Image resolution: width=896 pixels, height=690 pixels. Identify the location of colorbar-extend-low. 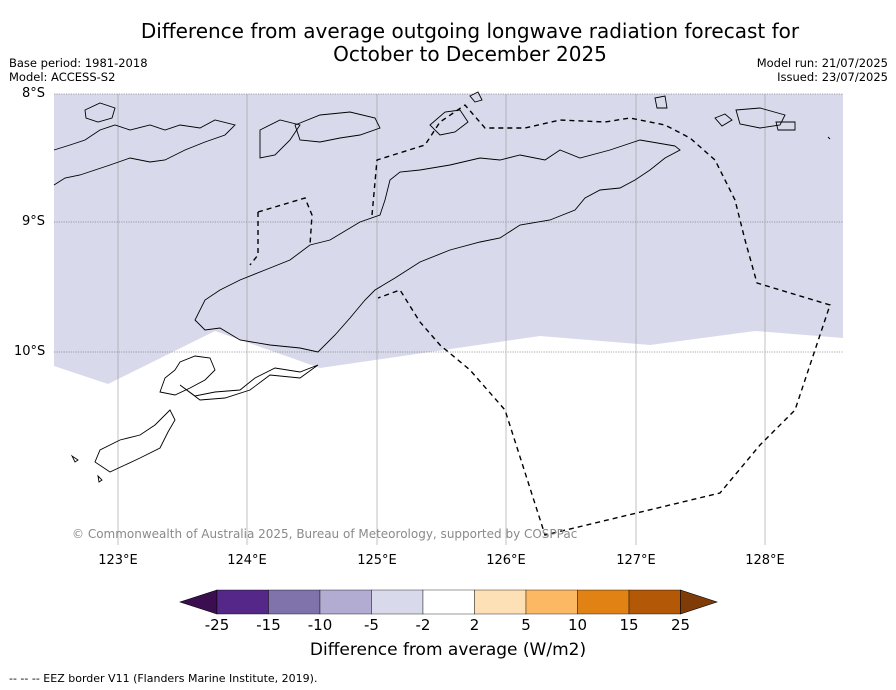
(198, 602).